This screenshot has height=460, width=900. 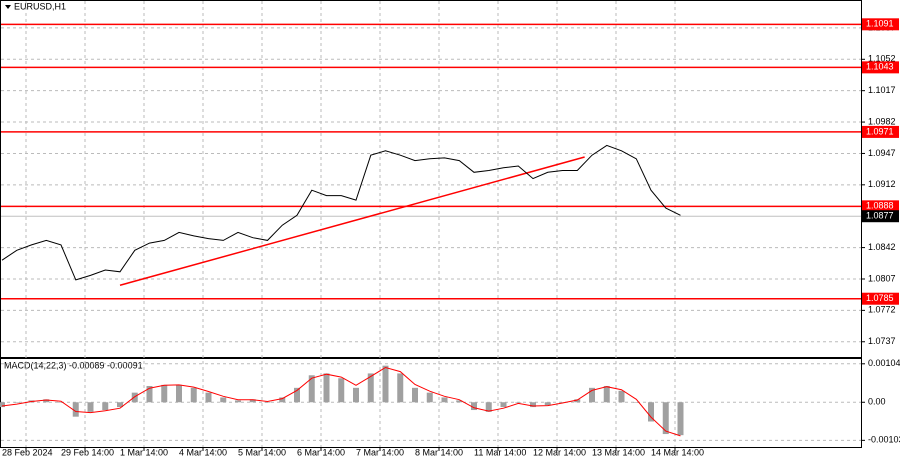 What do you see at coordinates (87, 452) in the screenshot?
I see `x-tick-label: 29 Feb 14:00` at bounding box center [87, 452].